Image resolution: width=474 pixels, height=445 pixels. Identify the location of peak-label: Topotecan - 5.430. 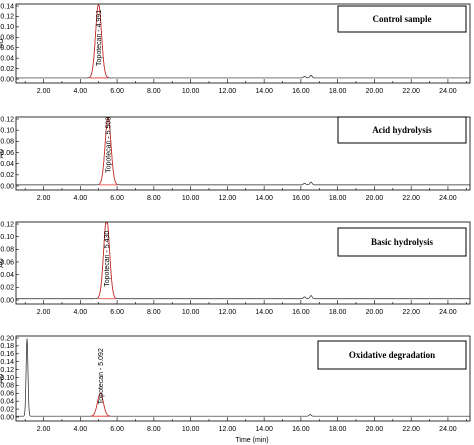
(107, 259).